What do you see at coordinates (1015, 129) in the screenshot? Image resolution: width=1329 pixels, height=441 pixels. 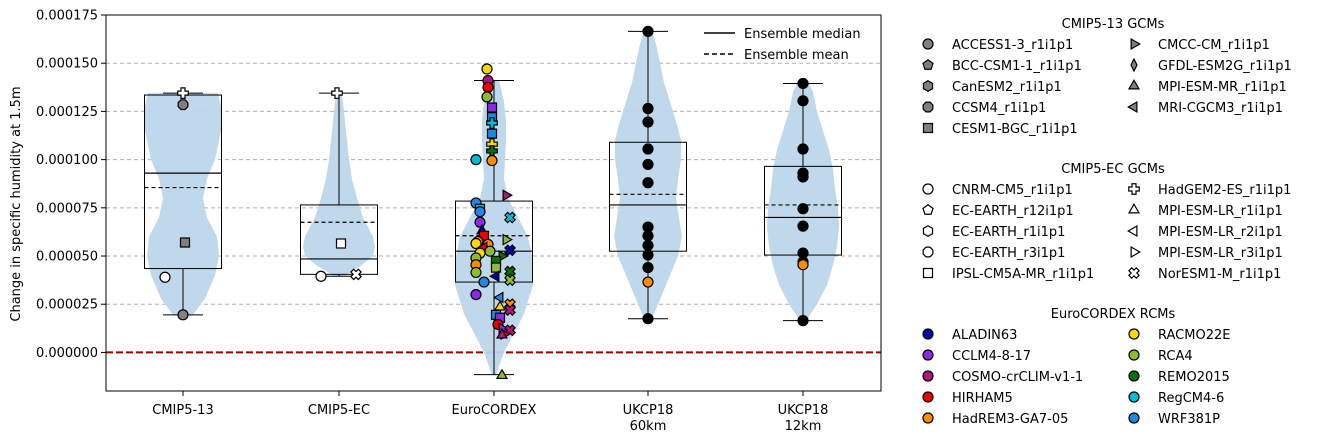 I see `legend-item-label: CESM1-BGC_r1i1p1` at bounding box center [1015, 129].